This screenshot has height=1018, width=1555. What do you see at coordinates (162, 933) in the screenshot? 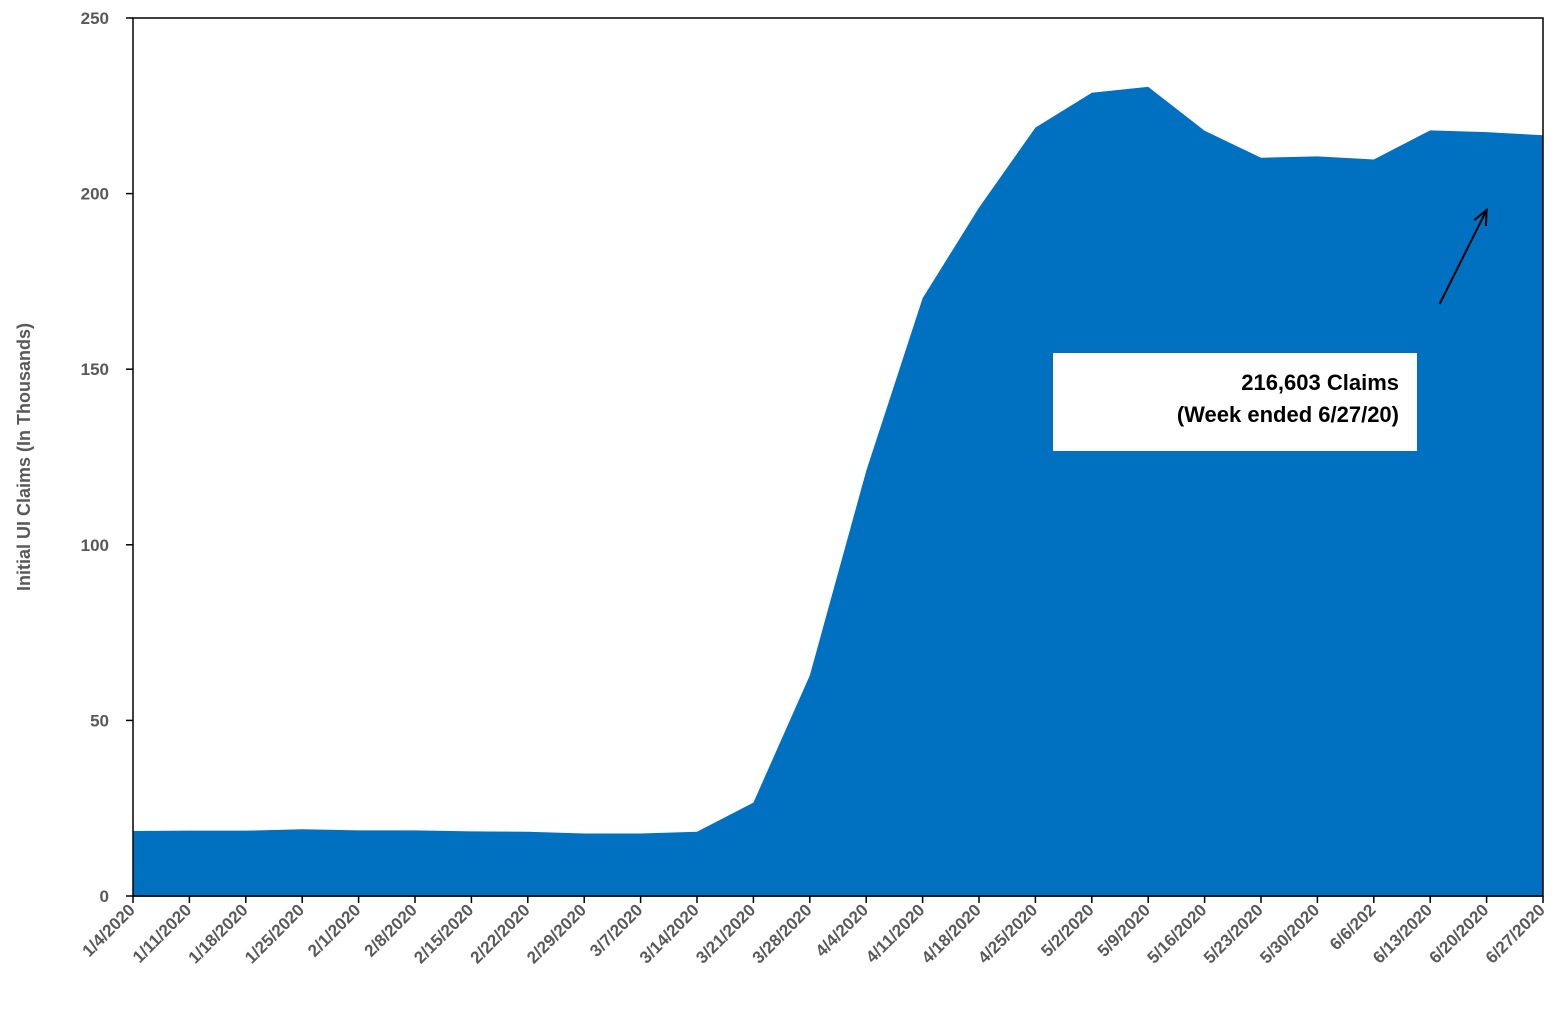
I see `x-tick-label: 1/11/2020` at bounding box center [162, 933].